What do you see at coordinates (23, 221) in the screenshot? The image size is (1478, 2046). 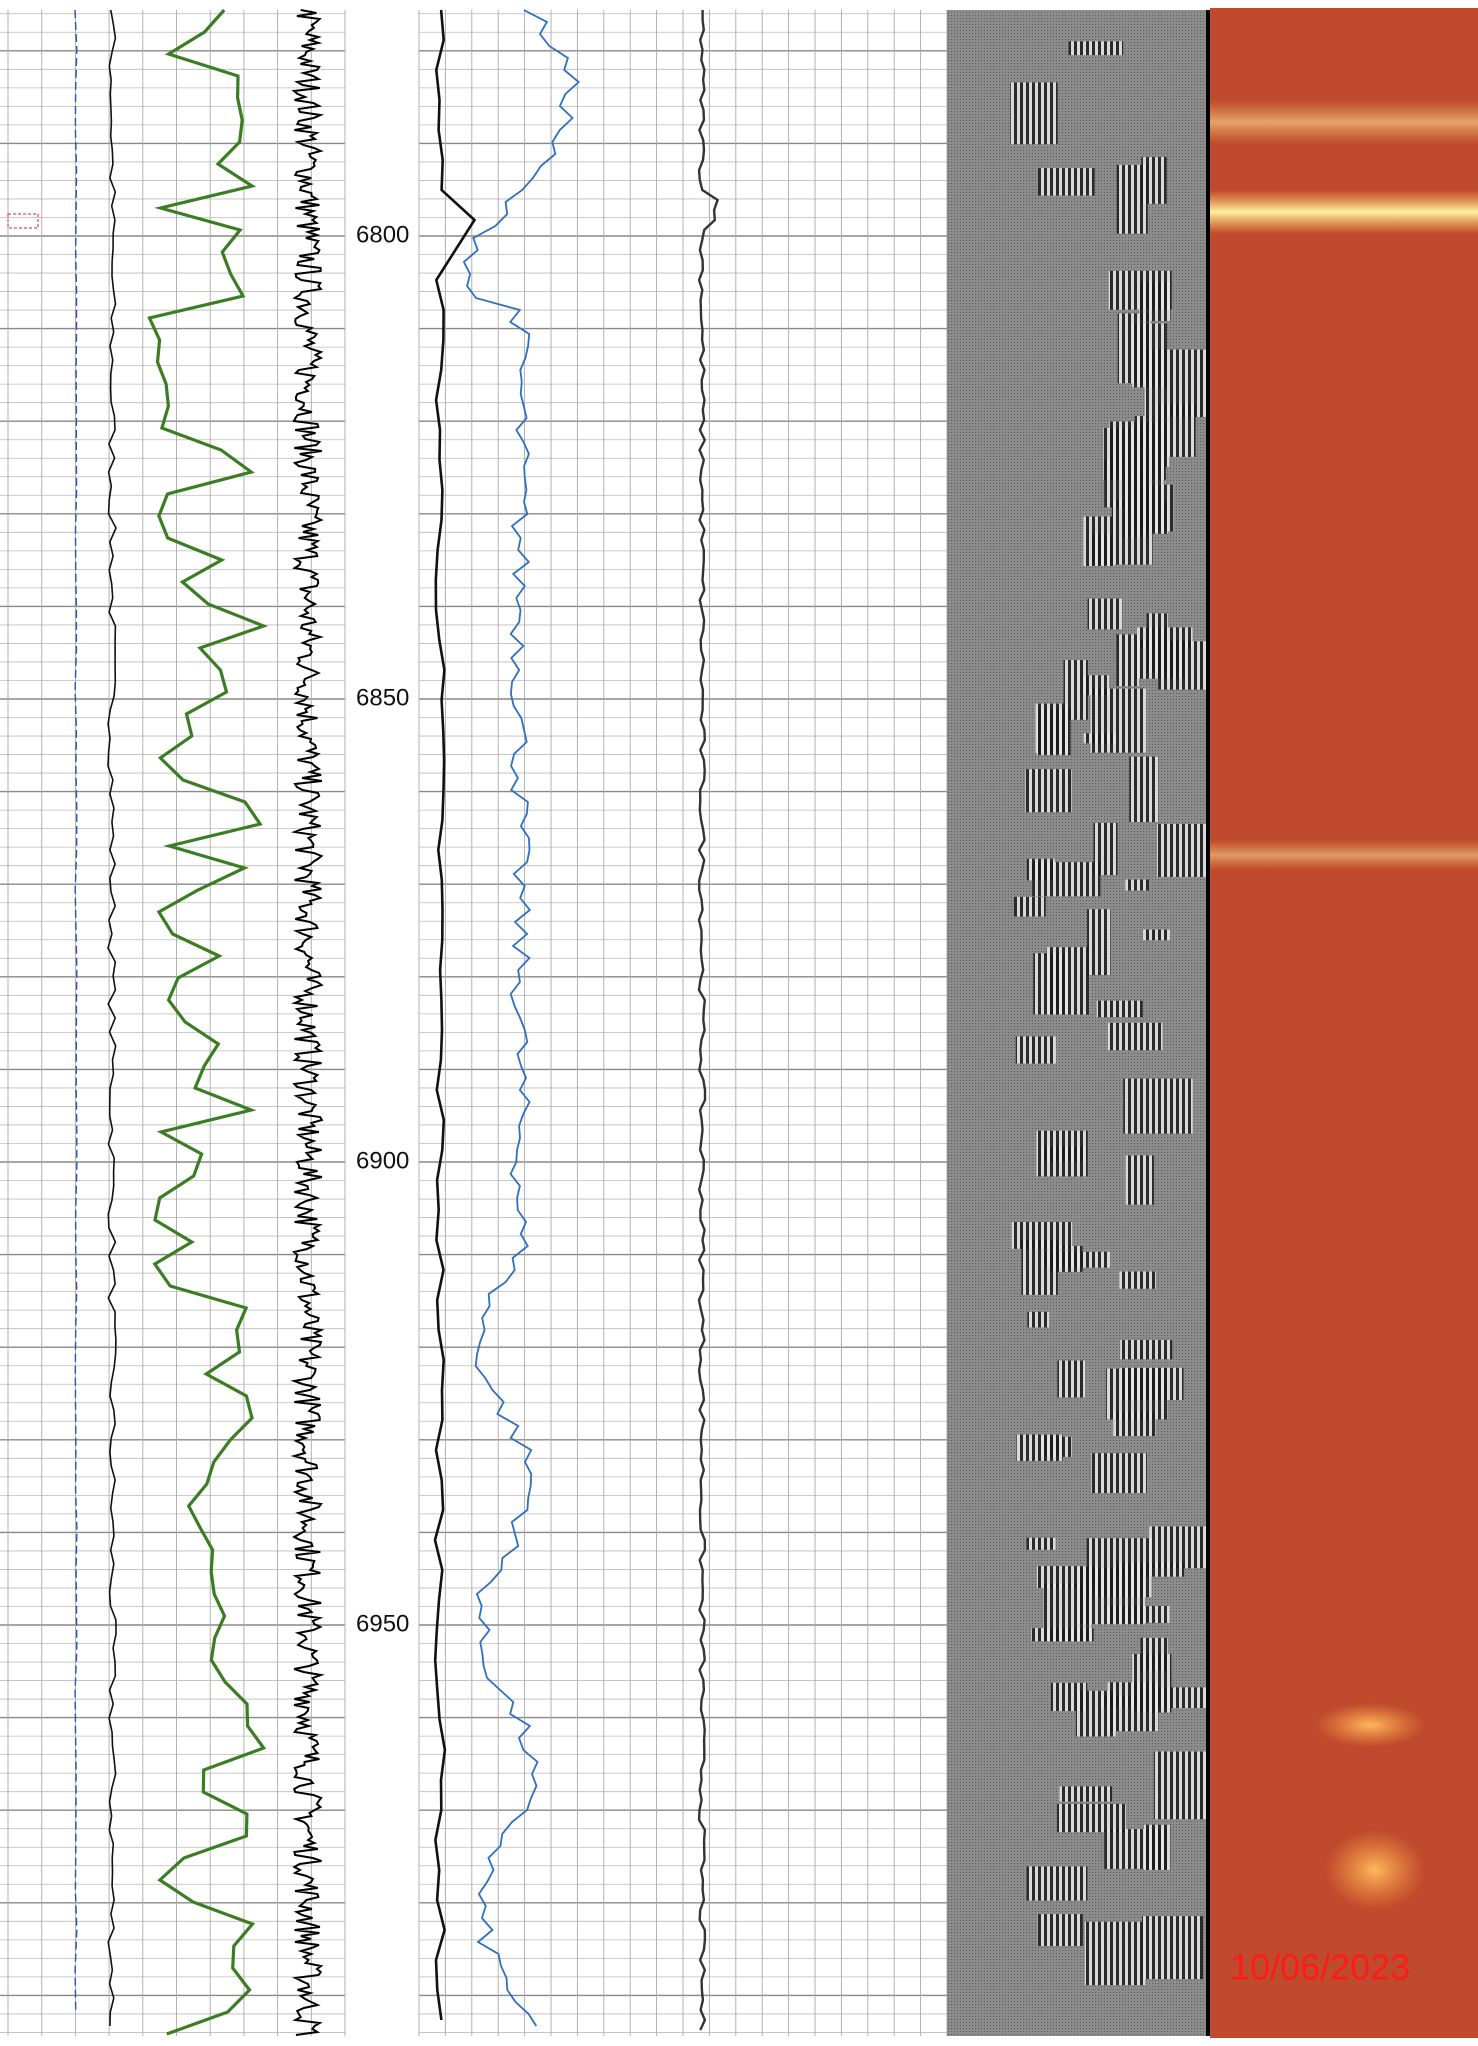 I see `flag-marker` at bounding box center [23, 221].